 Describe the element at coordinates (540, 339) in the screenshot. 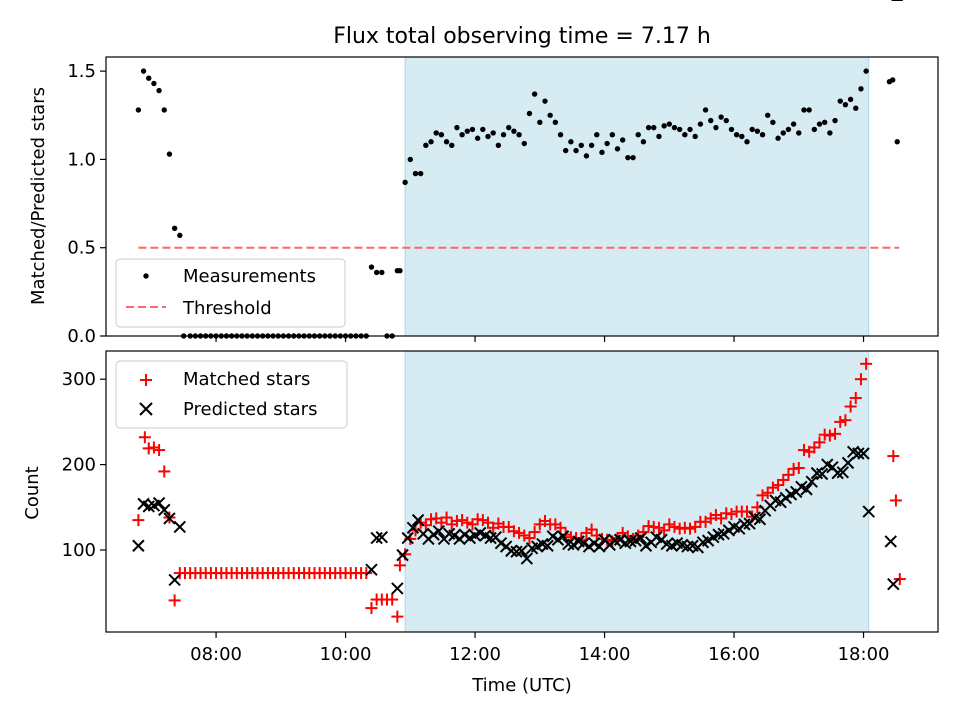

I see `top-x-ticks` at that location.